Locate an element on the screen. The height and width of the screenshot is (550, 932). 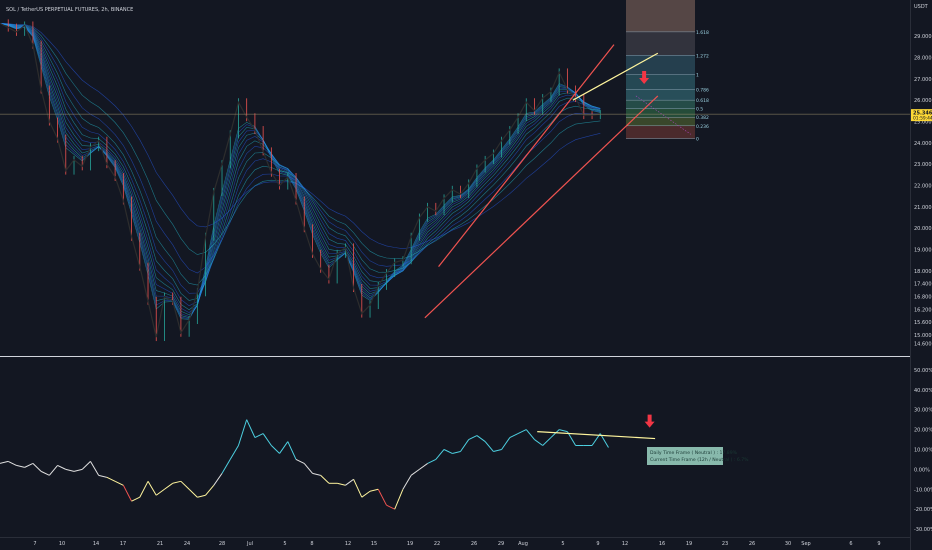
fib-extension-zone is located at coordinates (660, 16).